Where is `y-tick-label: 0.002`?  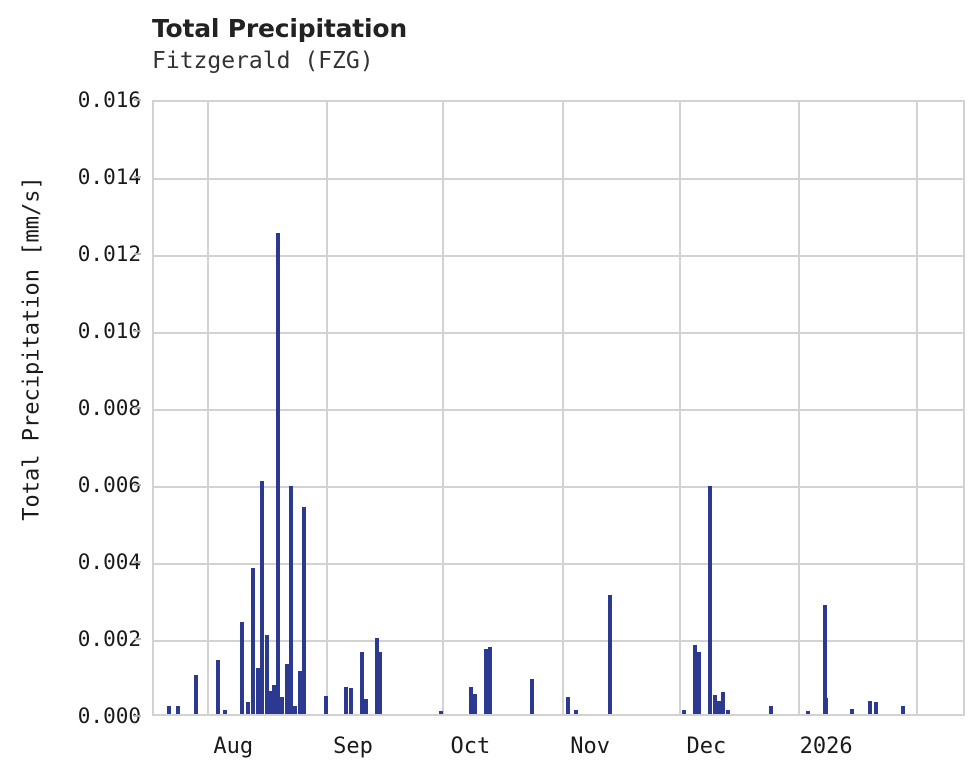
y-tick-label: 0.002 is located at coordinates (109, 639).